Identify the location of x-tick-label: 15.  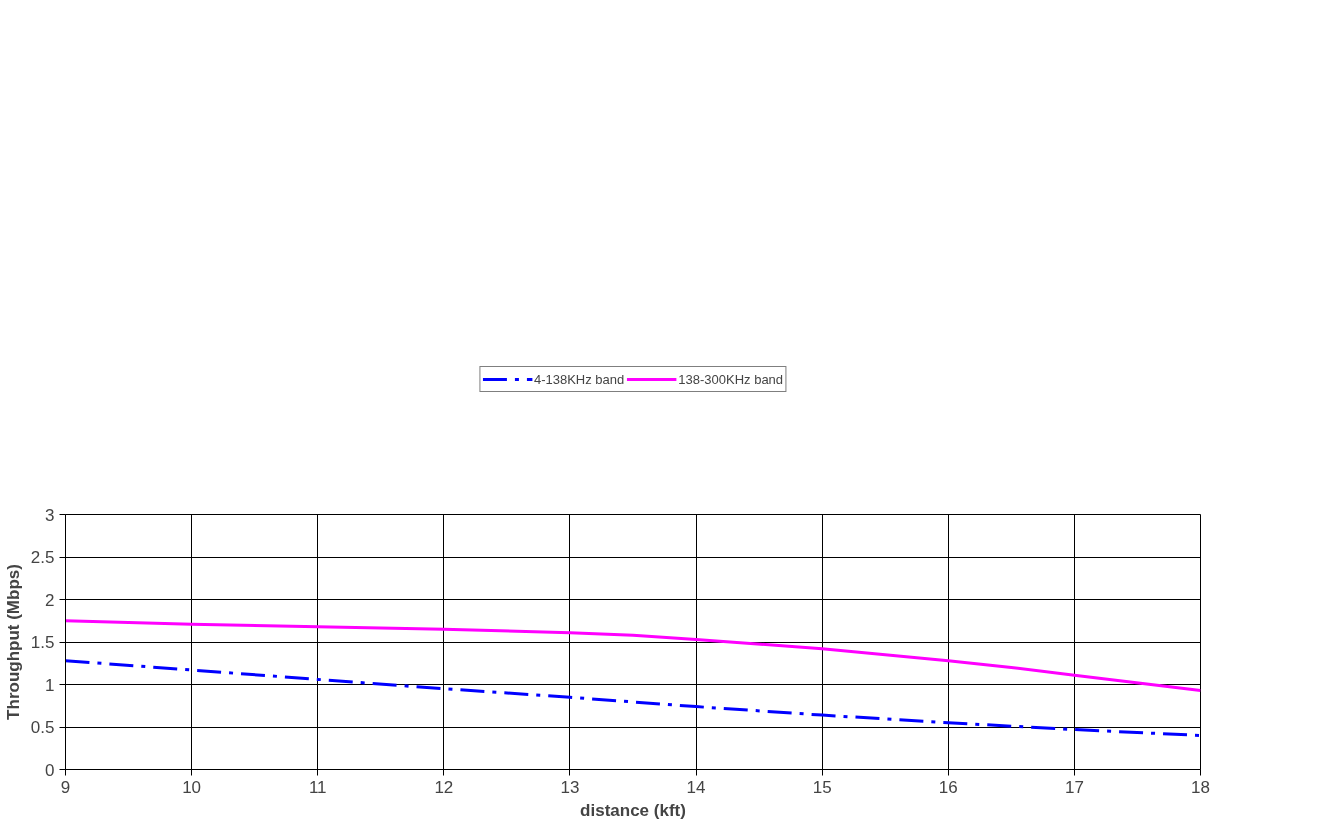
(822, 787).